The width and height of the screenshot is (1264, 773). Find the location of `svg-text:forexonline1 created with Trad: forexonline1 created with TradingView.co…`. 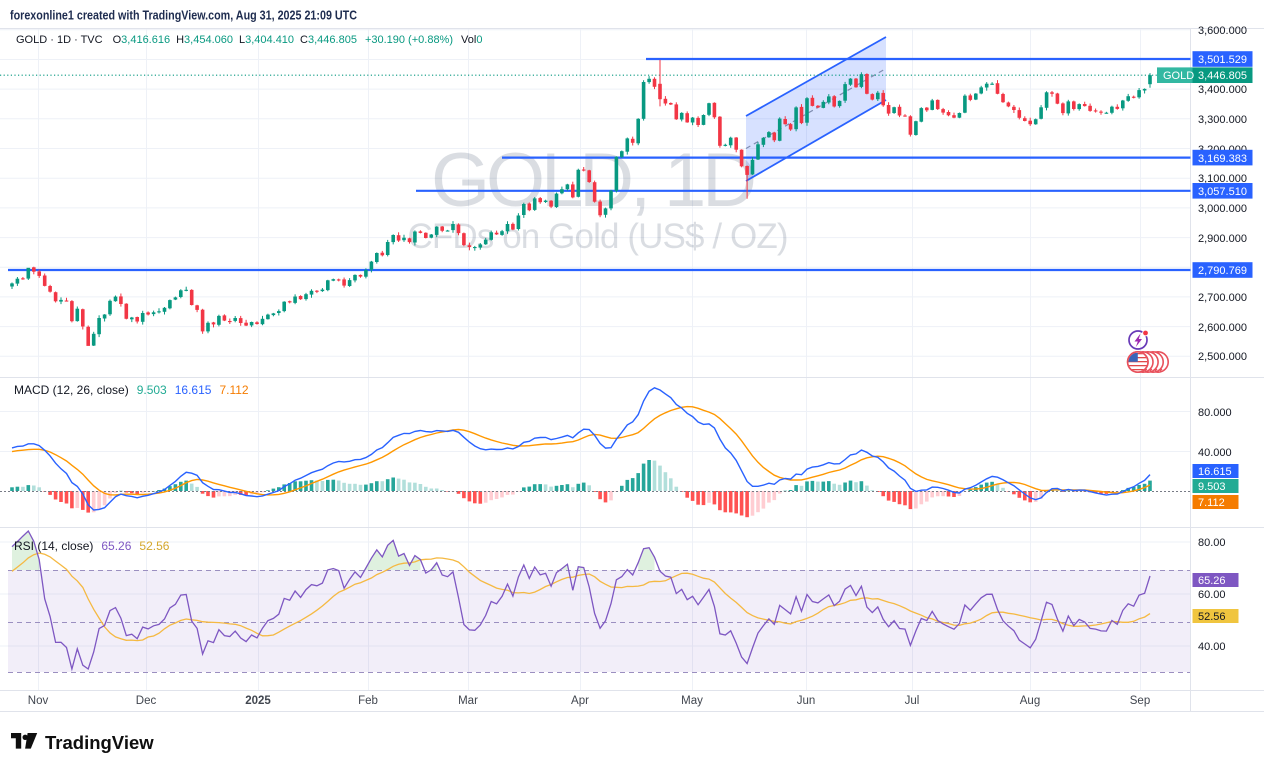

svg-text:forexonline1 created with Trad: forexonline1 created with TradingView.co… is located at coordinates (183, 15).